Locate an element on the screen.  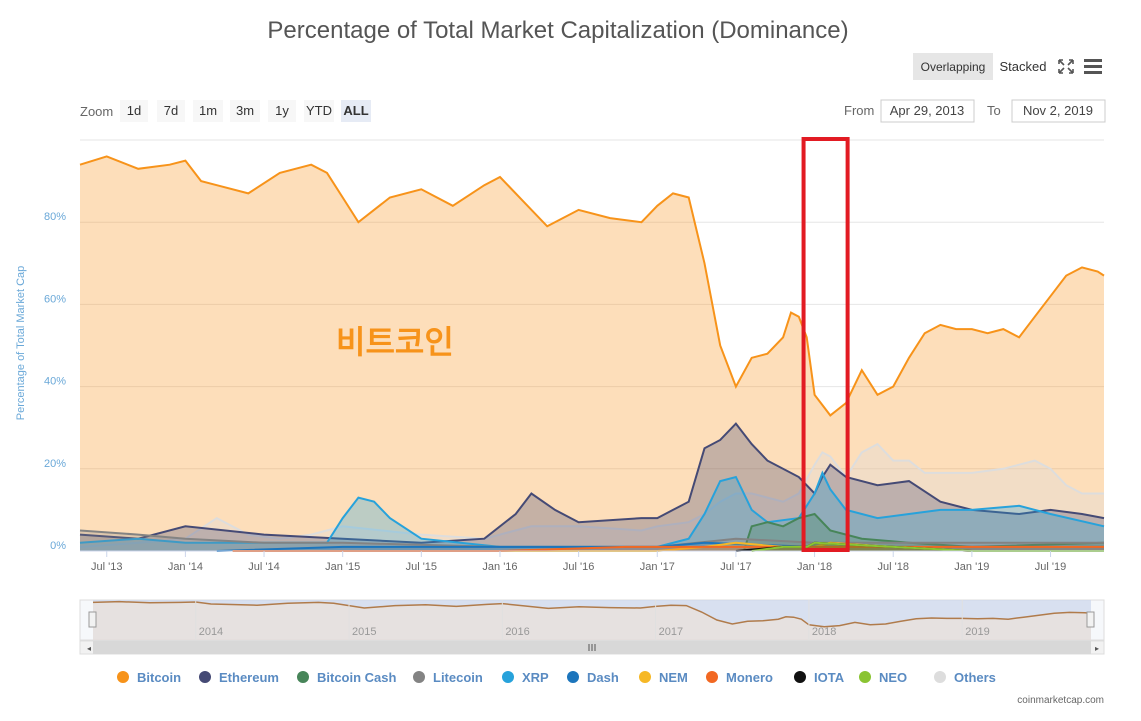
zoom-button-all: ALL is located at coordinates (355, 110).